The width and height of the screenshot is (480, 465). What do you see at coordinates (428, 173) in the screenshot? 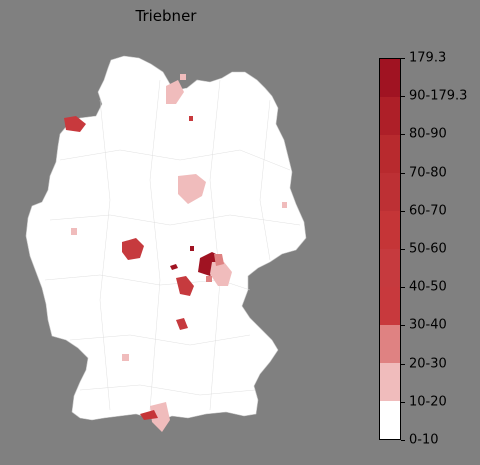
I see `colorbar-label: 70-80` at bounding box center [428, 173].